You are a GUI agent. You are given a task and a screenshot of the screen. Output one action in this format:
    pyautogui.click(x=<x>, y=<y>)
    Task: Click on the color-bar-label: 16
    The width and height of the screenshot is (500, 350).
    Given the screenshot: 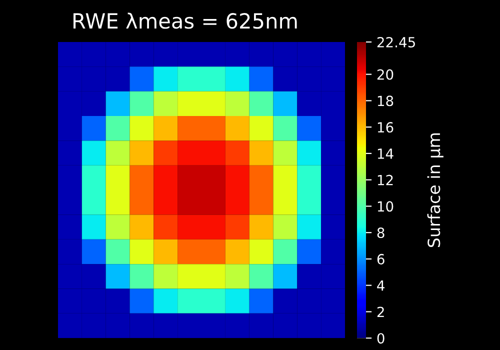 What is the action you would take?
    pyautogui.click(x=386, y=127)
    